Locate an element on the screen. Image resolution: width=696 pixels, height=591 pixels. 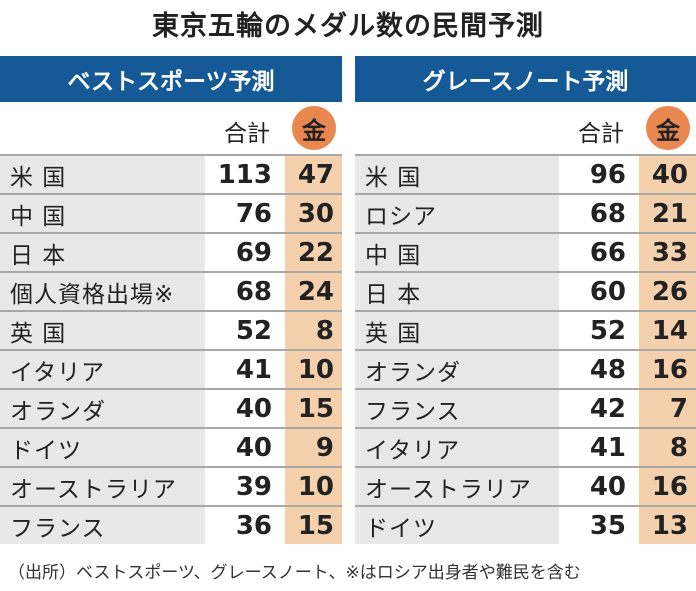
table-row: イタリア 41 10 is located at coordinates (171, 368).